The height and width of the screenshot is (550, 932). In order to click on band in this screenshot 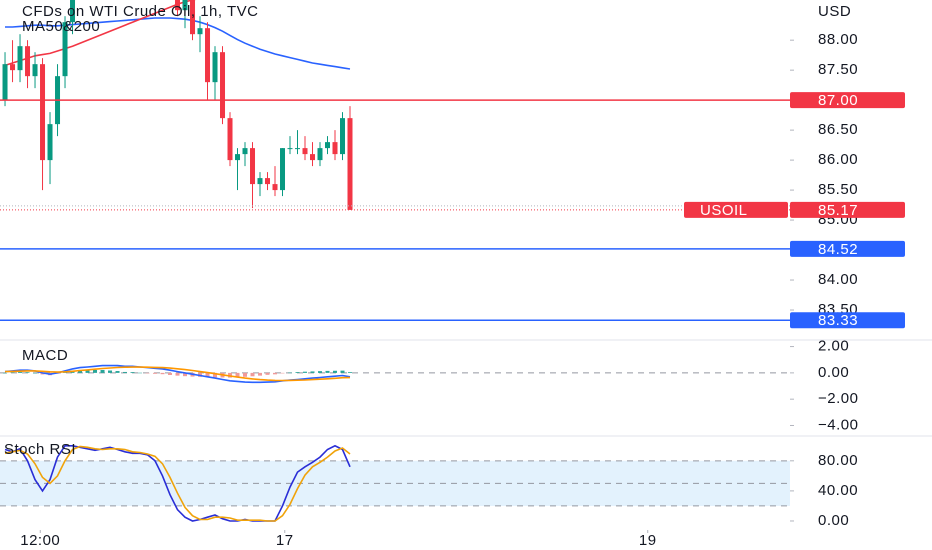, I will do `click(395, 483)`.